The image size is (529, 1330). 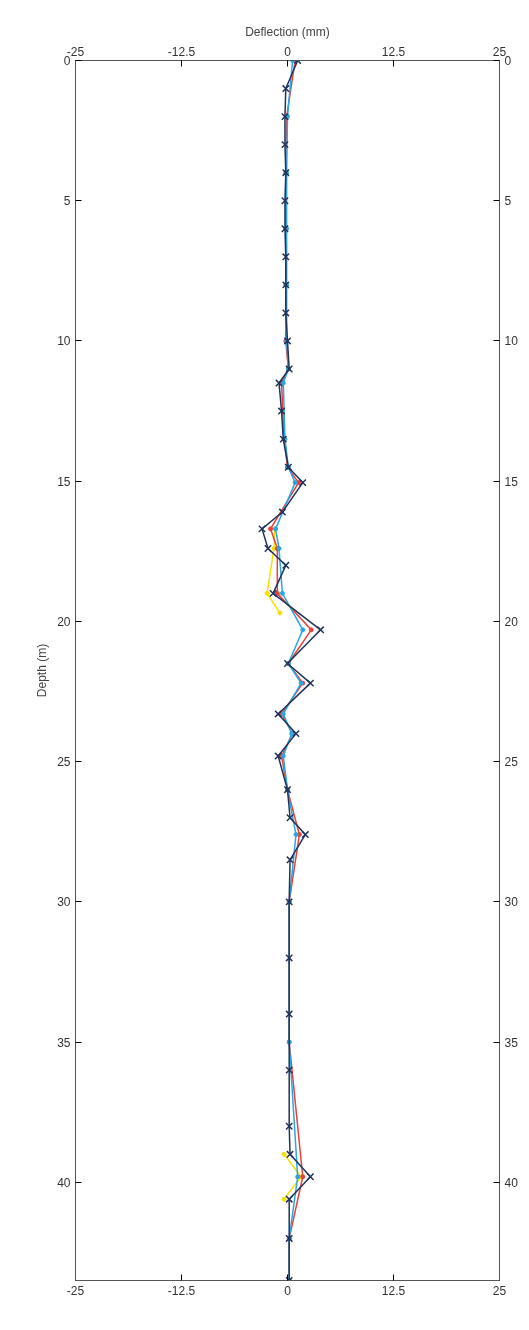 What do you see at coordinates (64, 1042) in the screenshot?
I see `y-tick-label: 35` at bounding box center [64, 1042].